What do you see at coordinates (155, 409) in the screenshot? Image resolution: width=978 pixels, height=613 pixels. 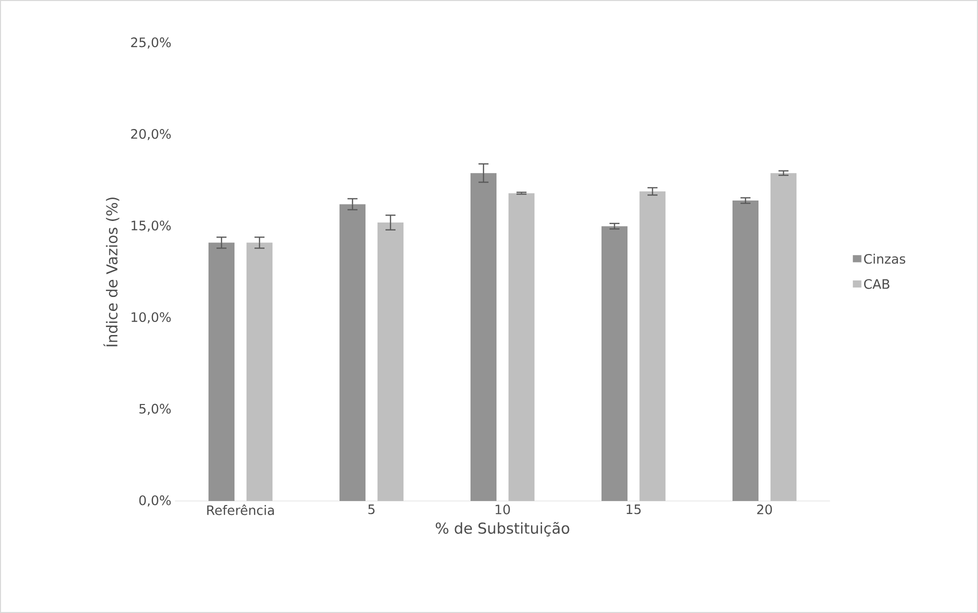 I see `y-tick-label: 5,0%` at bounding box center [155, 409].